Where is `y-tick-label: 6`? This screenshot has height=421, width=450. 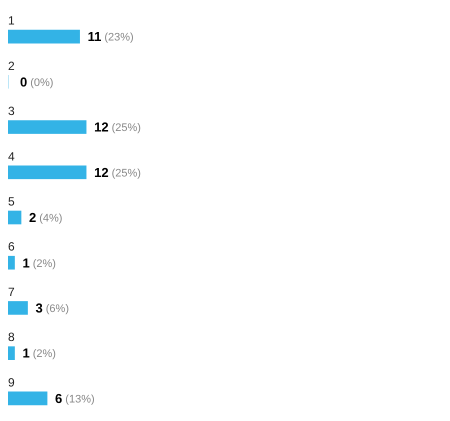 y-tick-label: 6 is located at coordinates (11, 247).